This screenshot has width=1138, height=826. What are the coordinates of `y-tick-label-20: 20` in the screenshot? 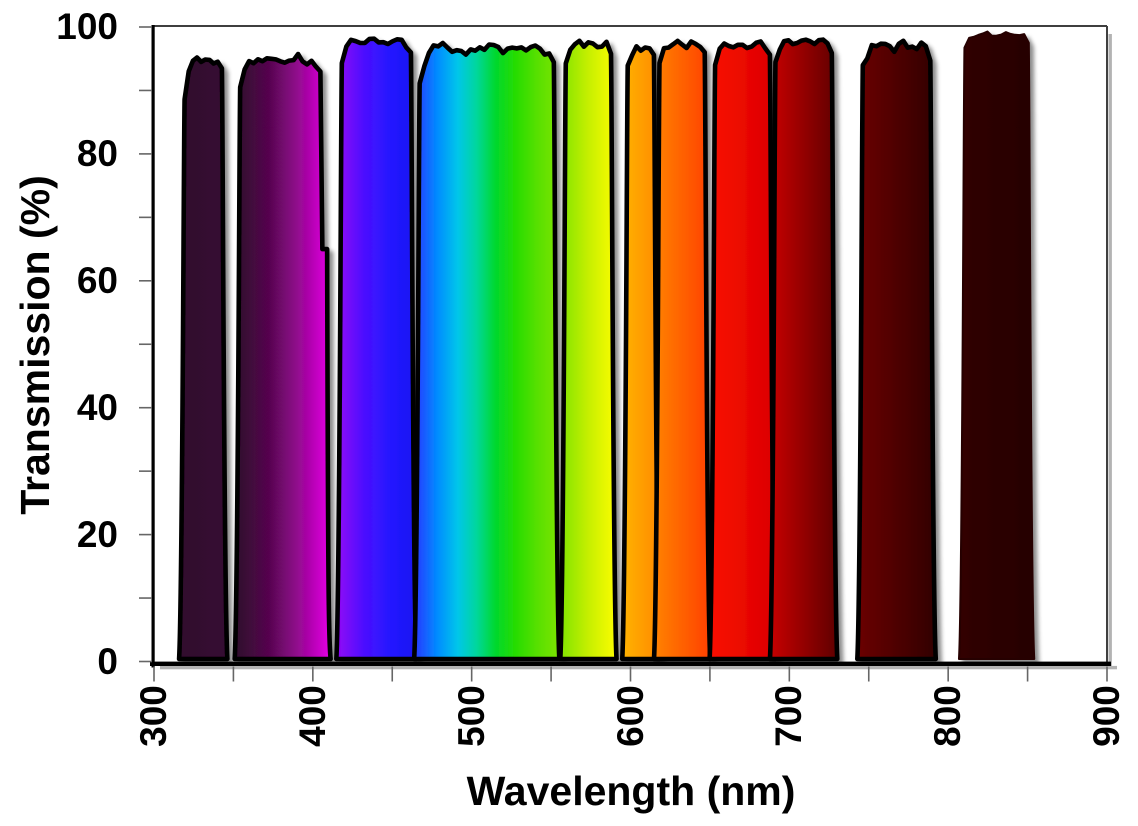 It's located at (97, 534).